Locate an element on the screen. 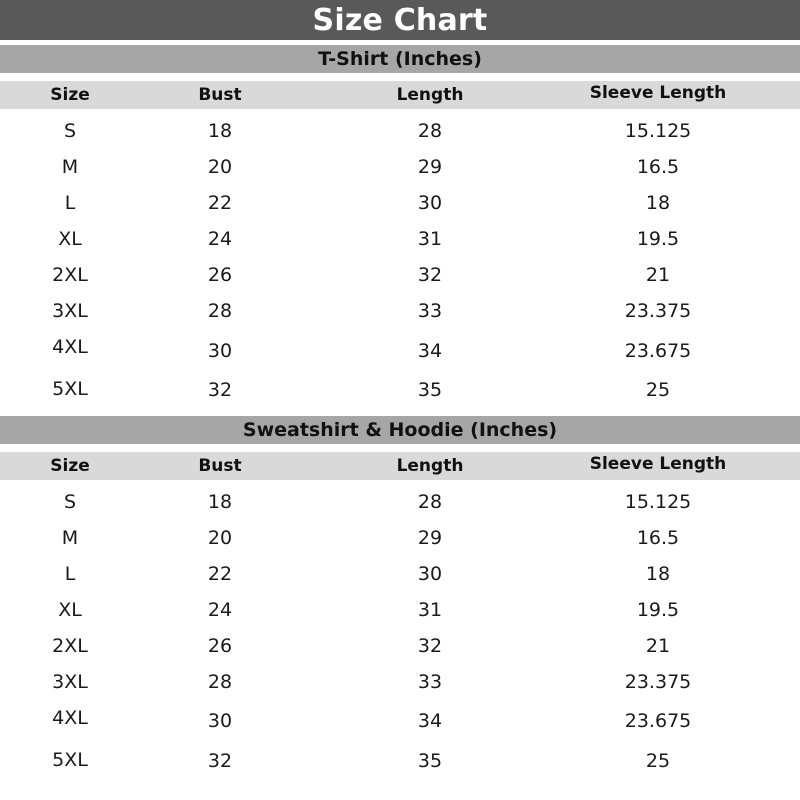  page-title: Size Chart is located at coordinates (400, 20).